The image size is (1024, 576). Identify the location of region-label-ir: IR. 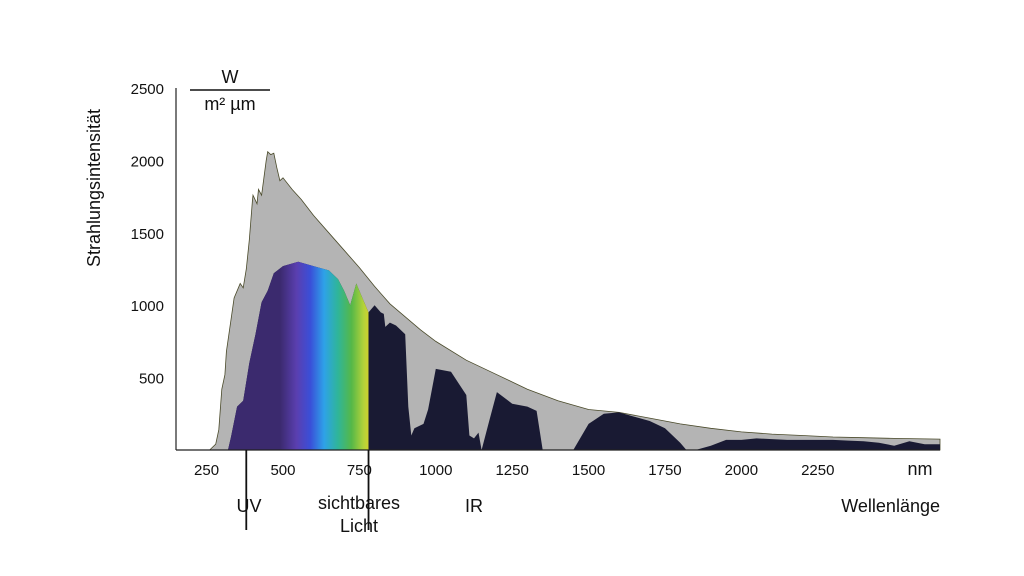
(474, 506).